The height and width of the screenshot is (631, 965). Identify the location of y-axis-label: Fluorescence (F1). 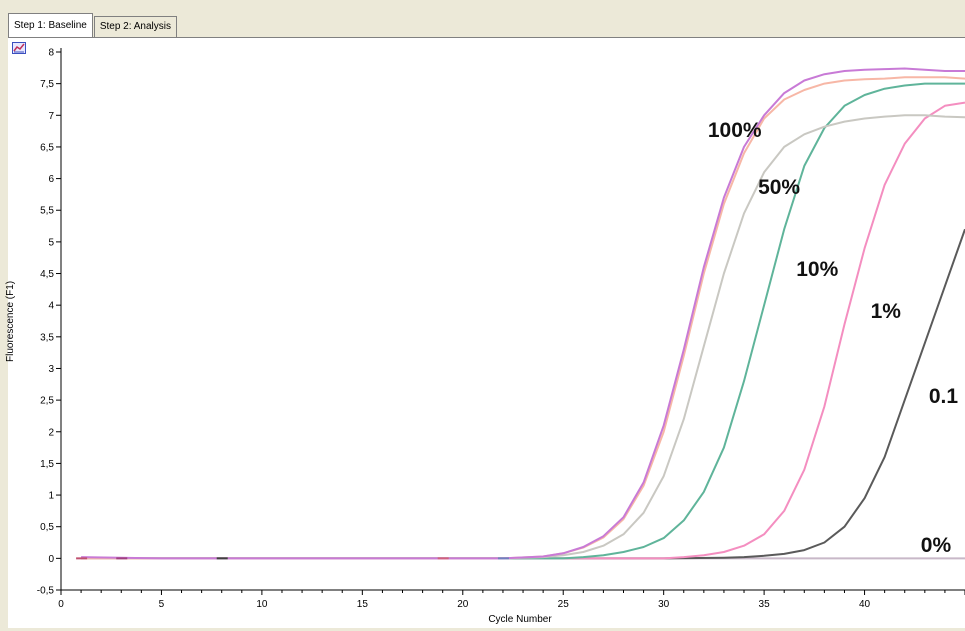
(10, 321).